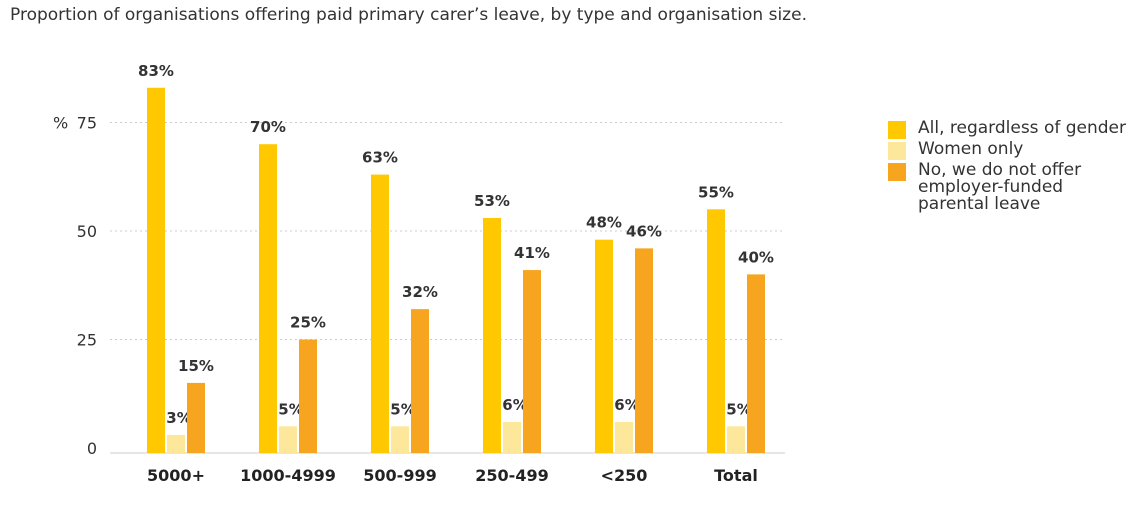  What do you see at coordinates (308, 323) in the screenshot?
I see `data-label-2-1: 25%` at bounding box center [308, 323].